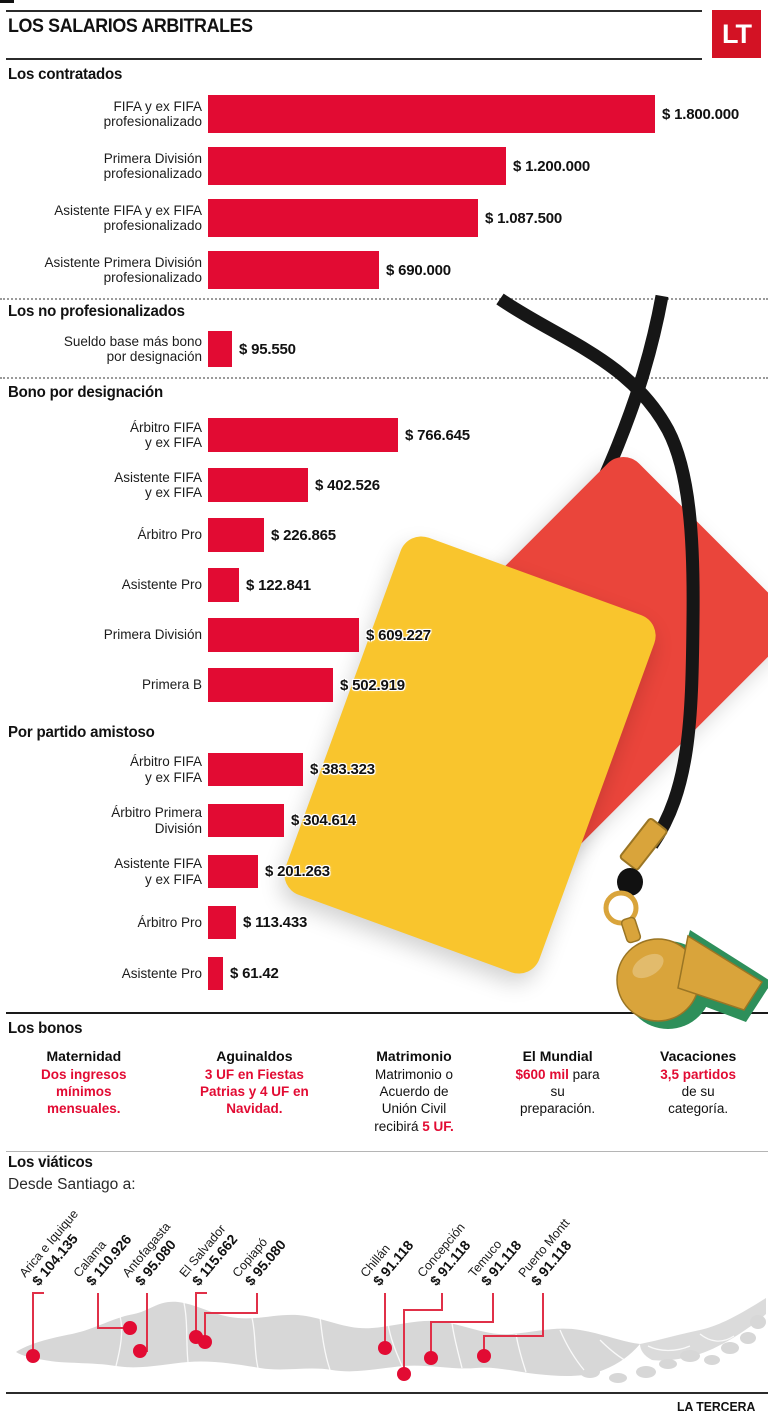  What do you see at coordinates (384, 922) in the screenshot?
I see `bar-row: Árbitro Pro $ 113.433` at bounding box center [384, 922].